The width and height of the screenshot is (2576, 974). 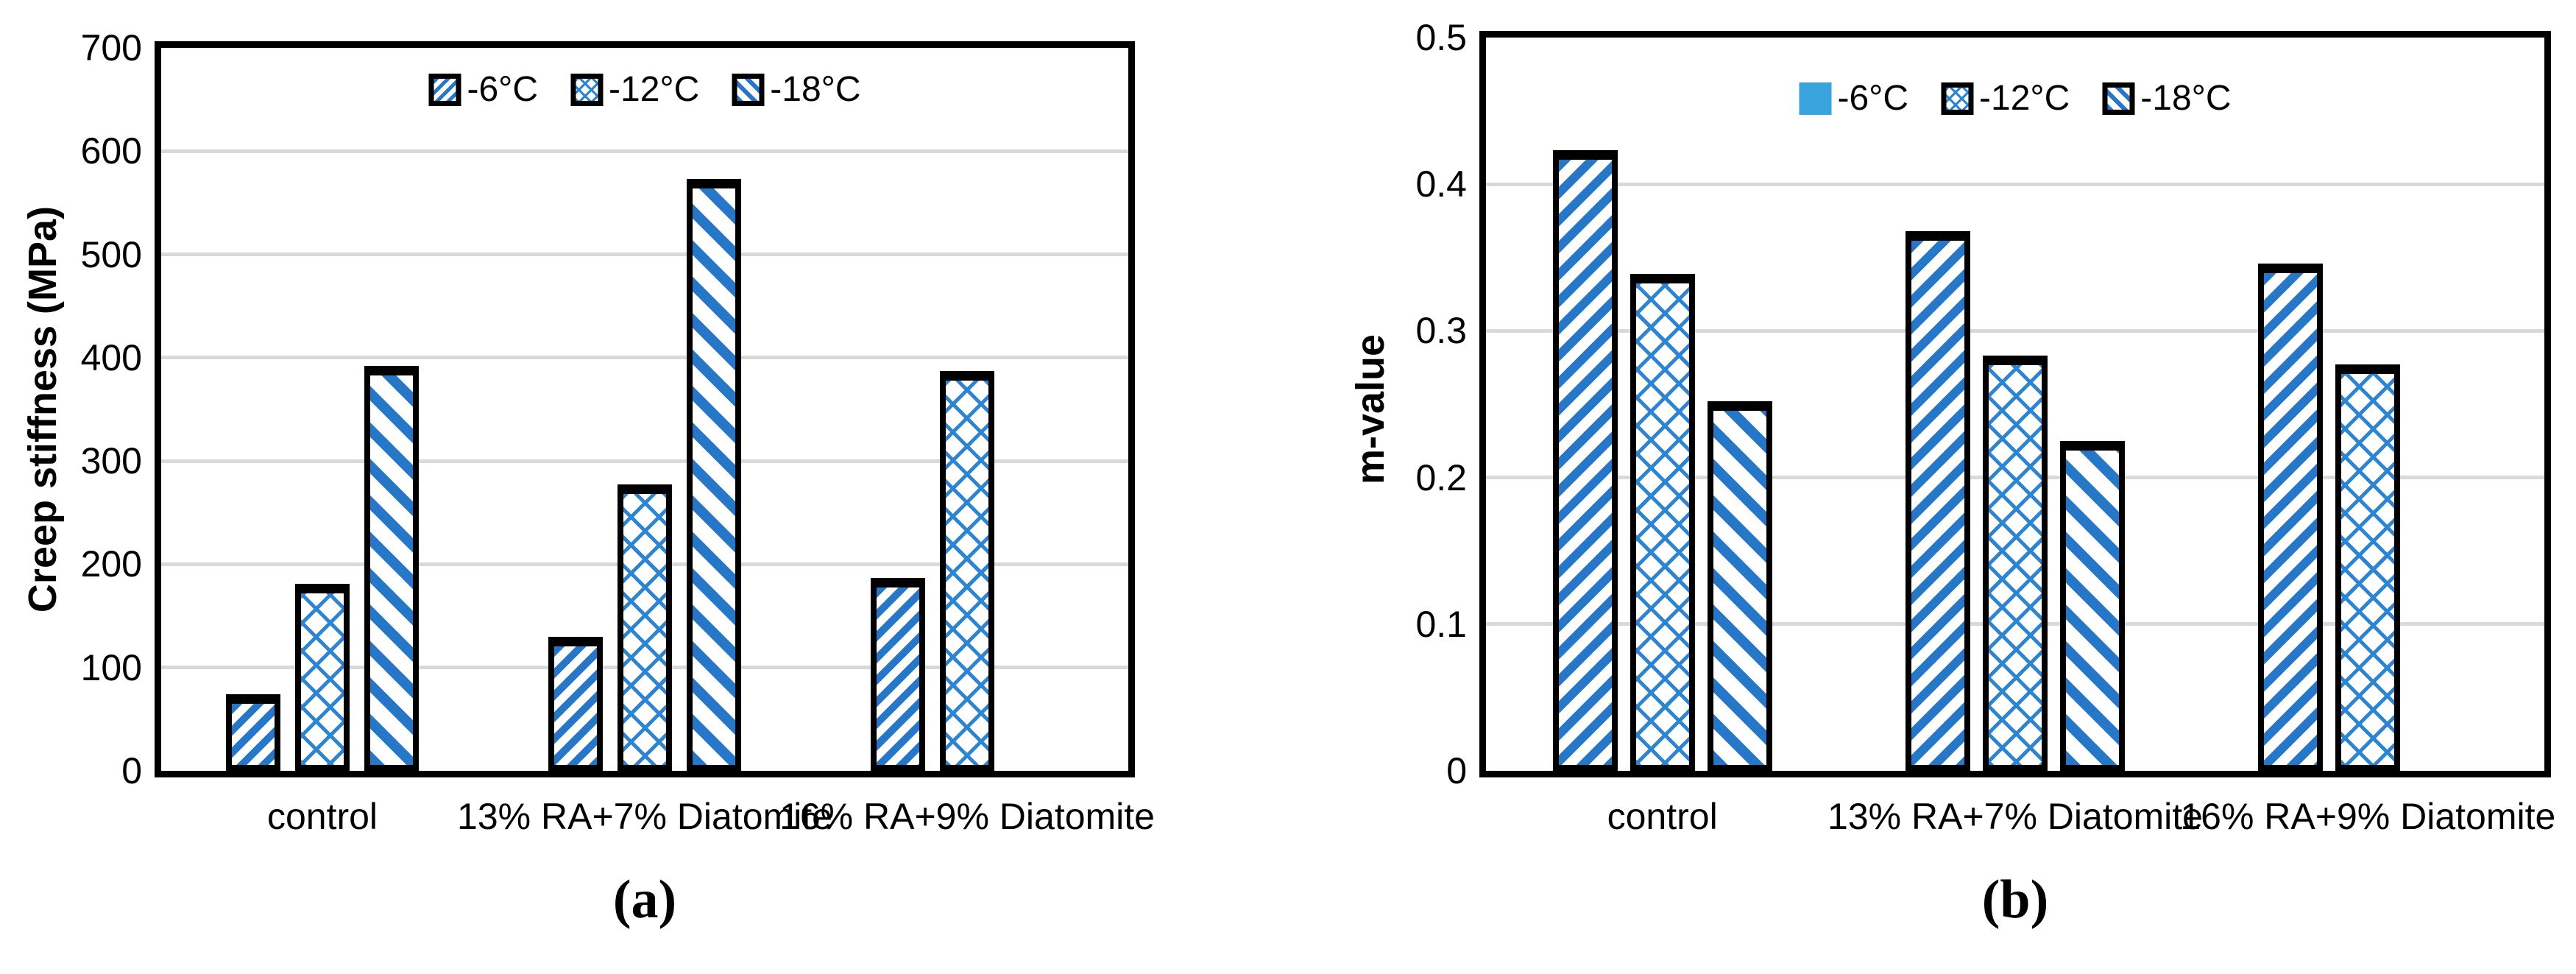 What do you see at coordinates (1441, 184) in the screenshot?
I see `y-axis-tick-label: 0.4` at bounding box center [1441, 184].